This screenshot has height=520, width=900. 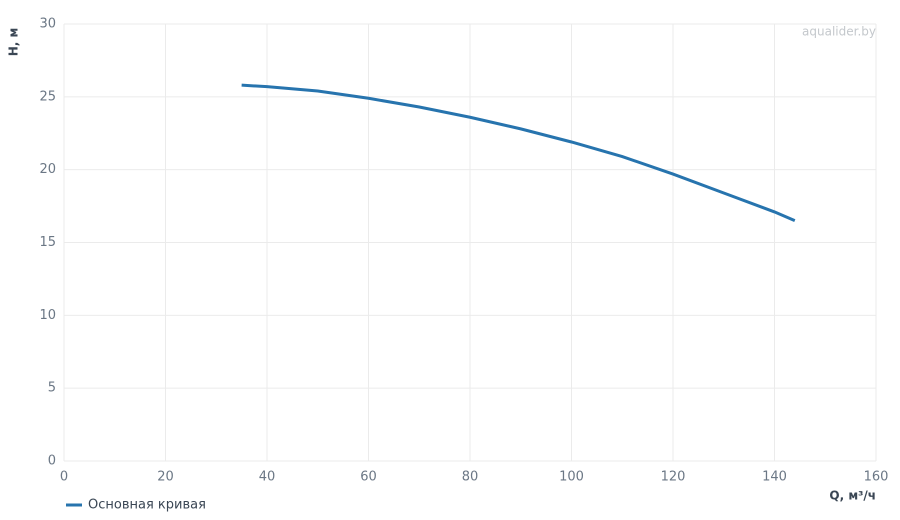 What do you see at coordinates (165, 477) in the screenshot?
I see `x-tick-label: 20` at bounding box center [165, 477].